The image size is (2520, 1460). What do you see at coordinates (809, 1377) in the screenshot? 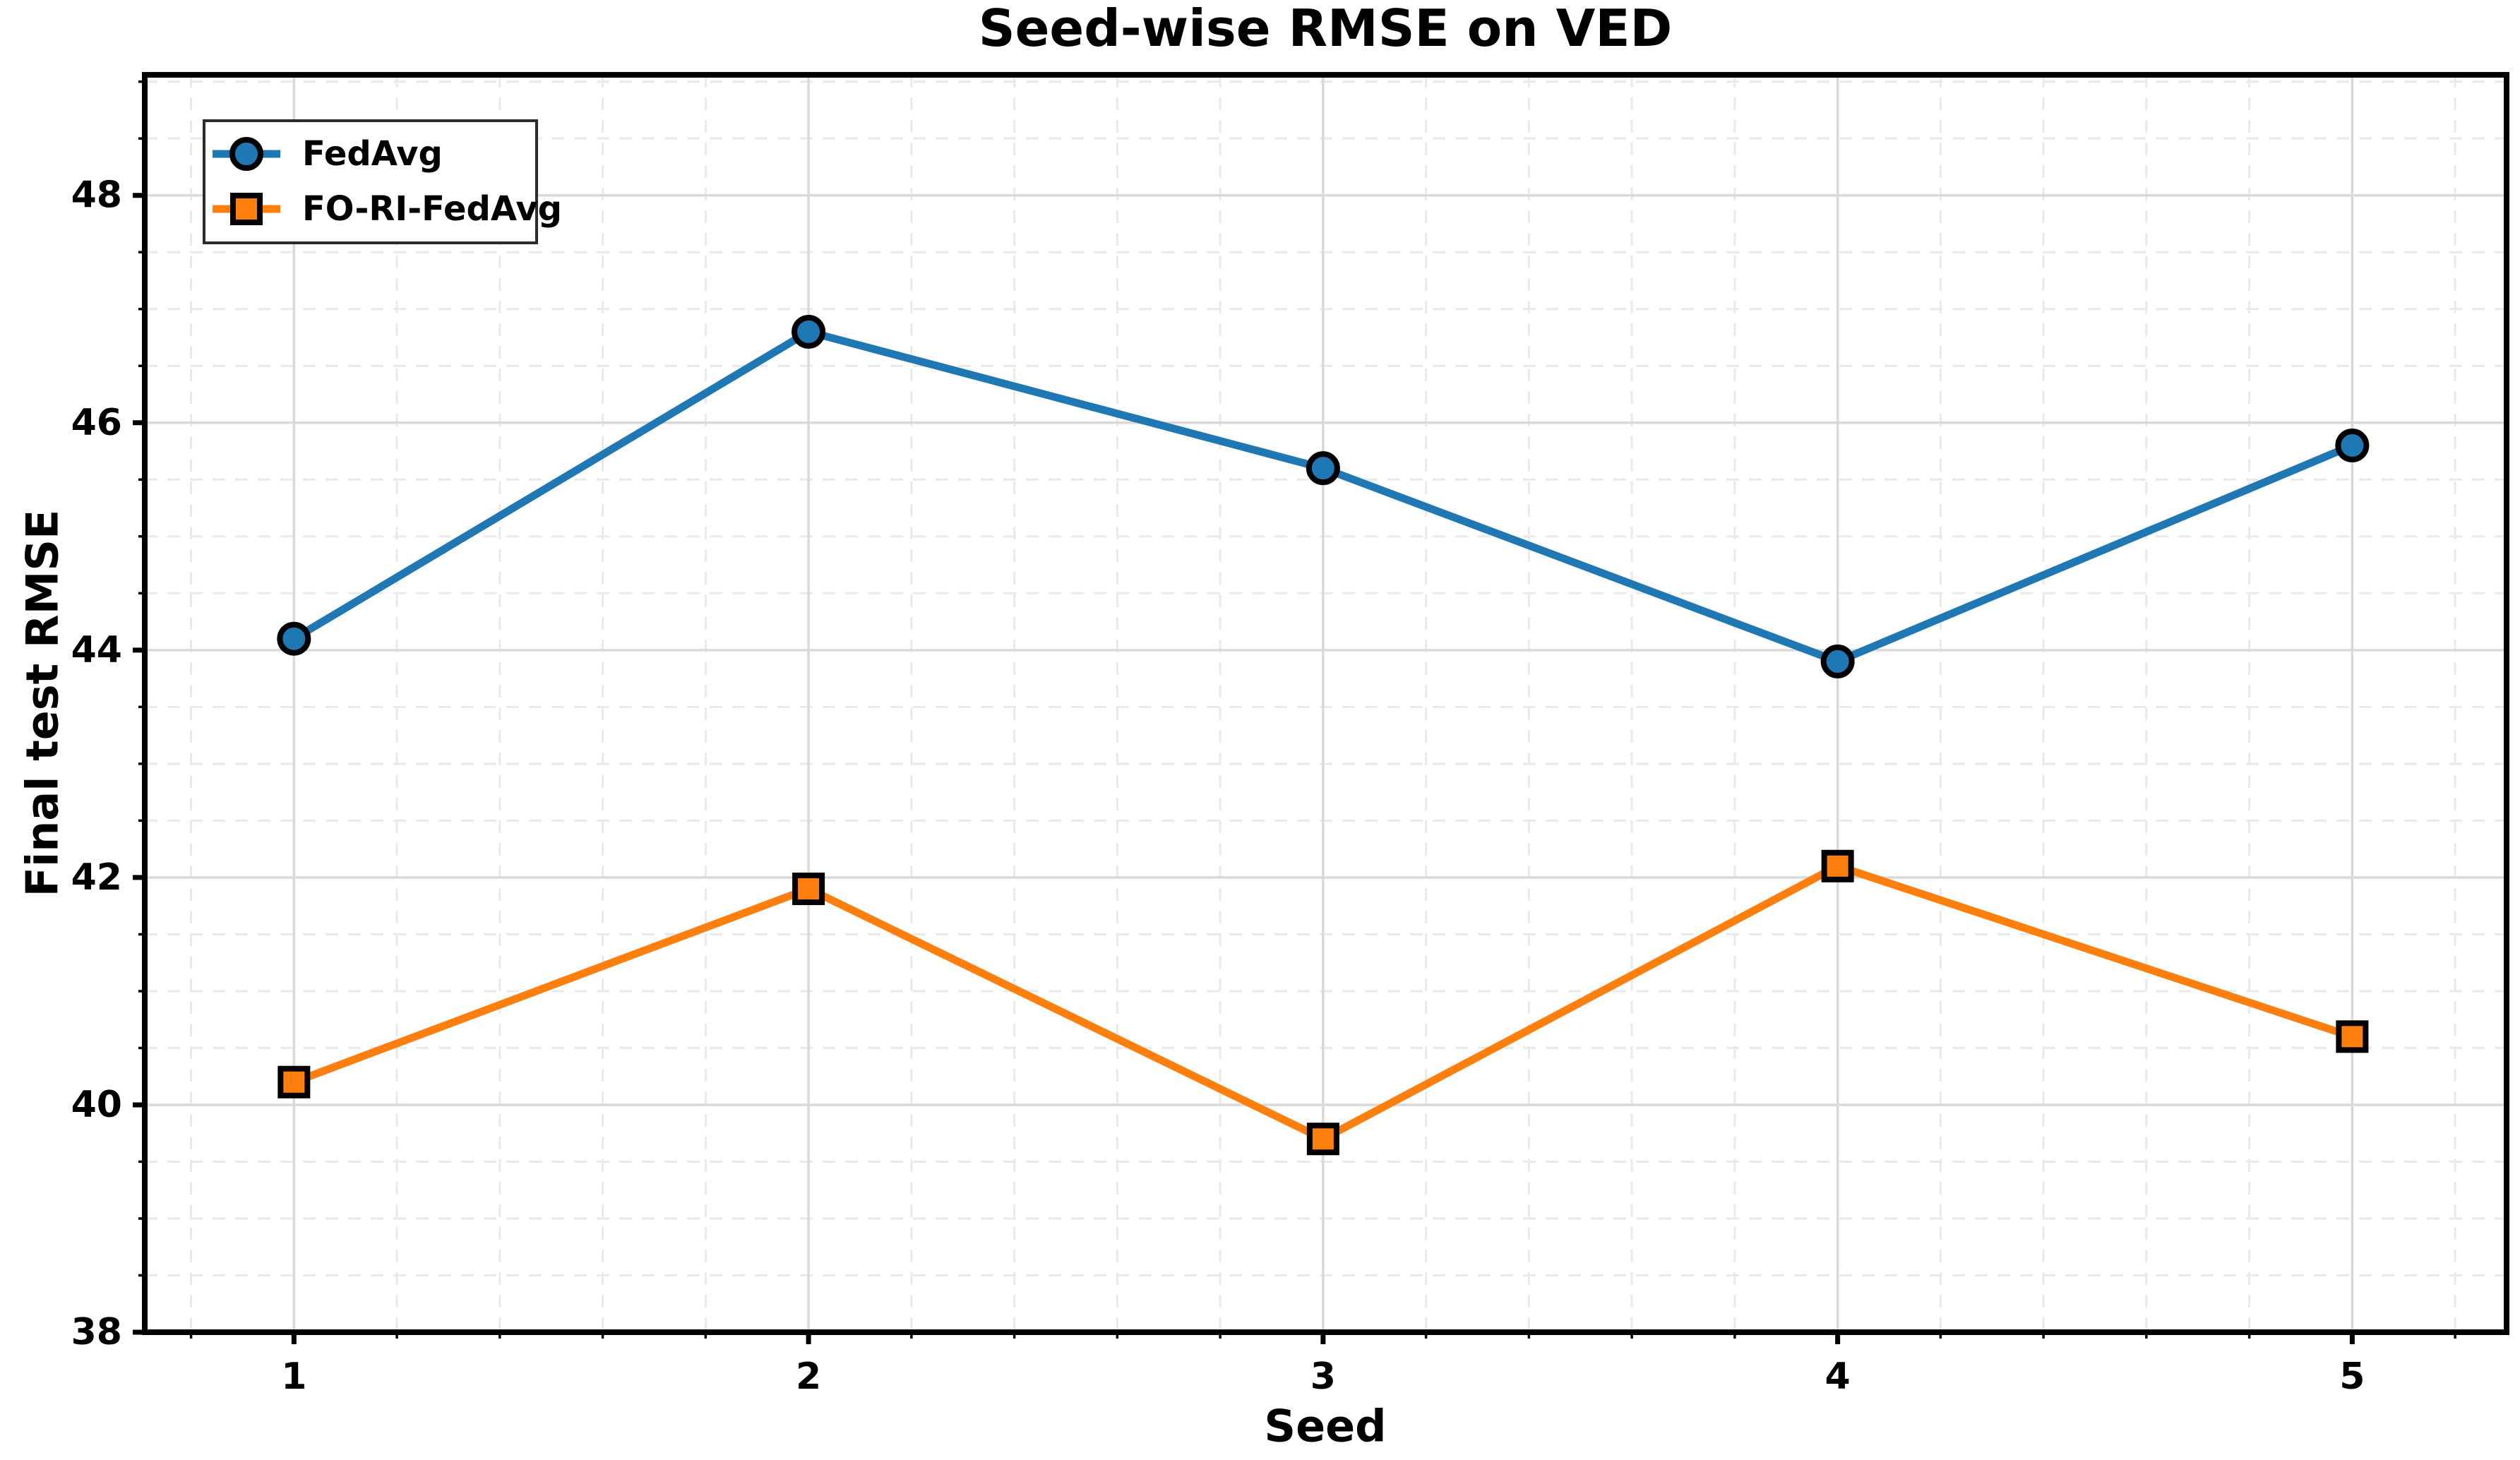
I see `x-tick-label: 2` at bounding box center [809, 1377].